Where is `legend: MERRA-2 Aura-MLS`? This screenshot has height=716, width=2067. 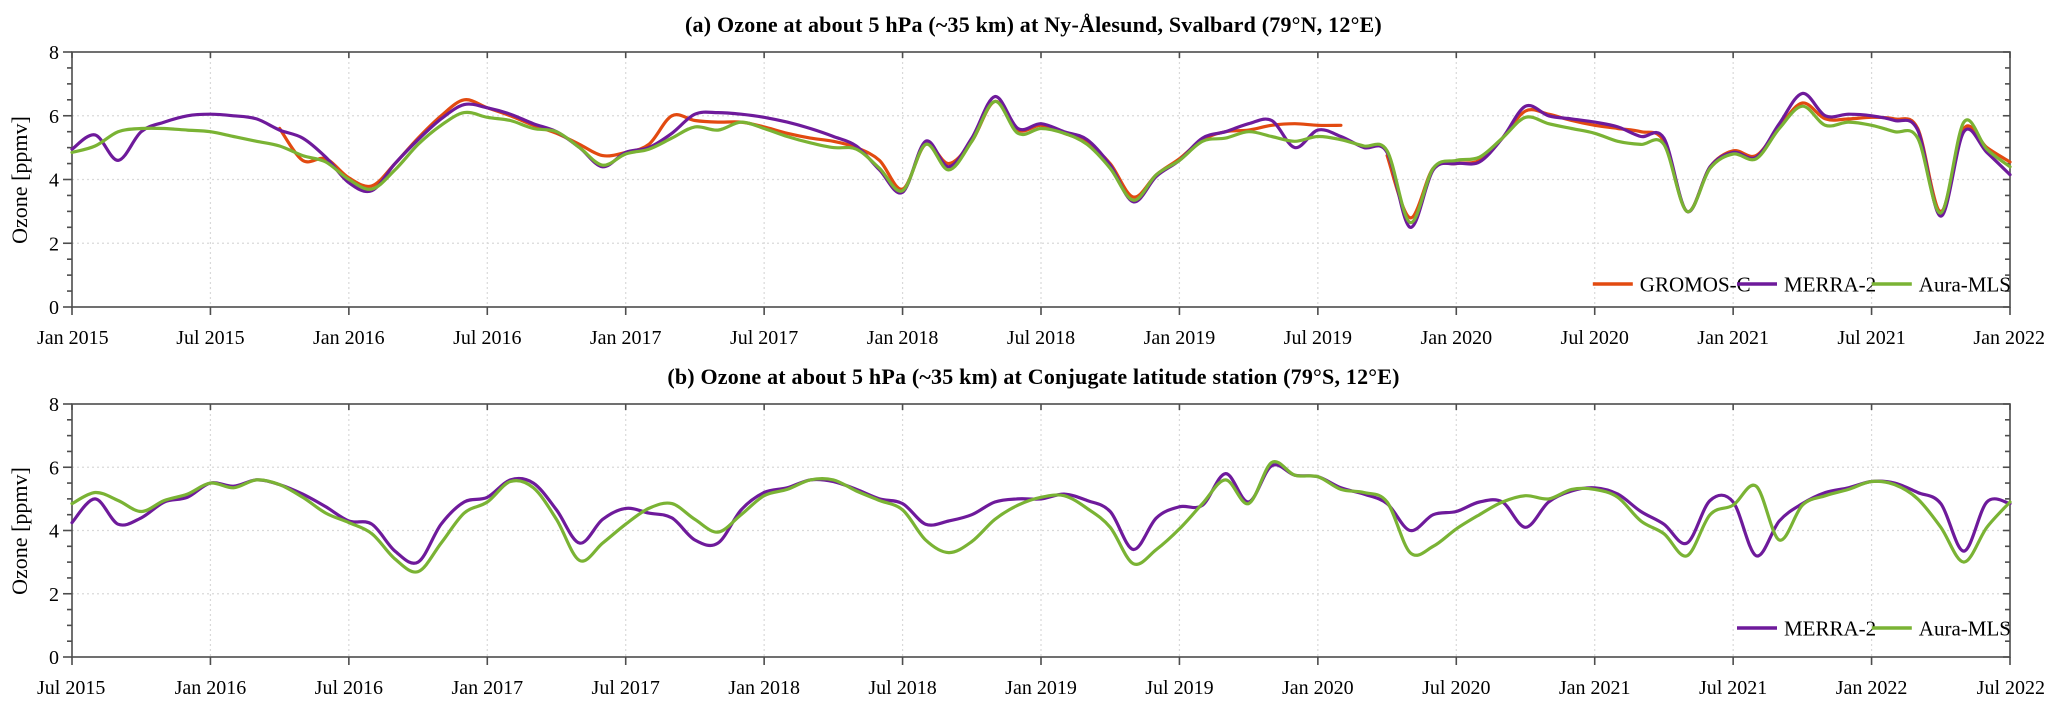 legend: MERRA-2 Aura-MLS is located at coordinates (1874, 628).